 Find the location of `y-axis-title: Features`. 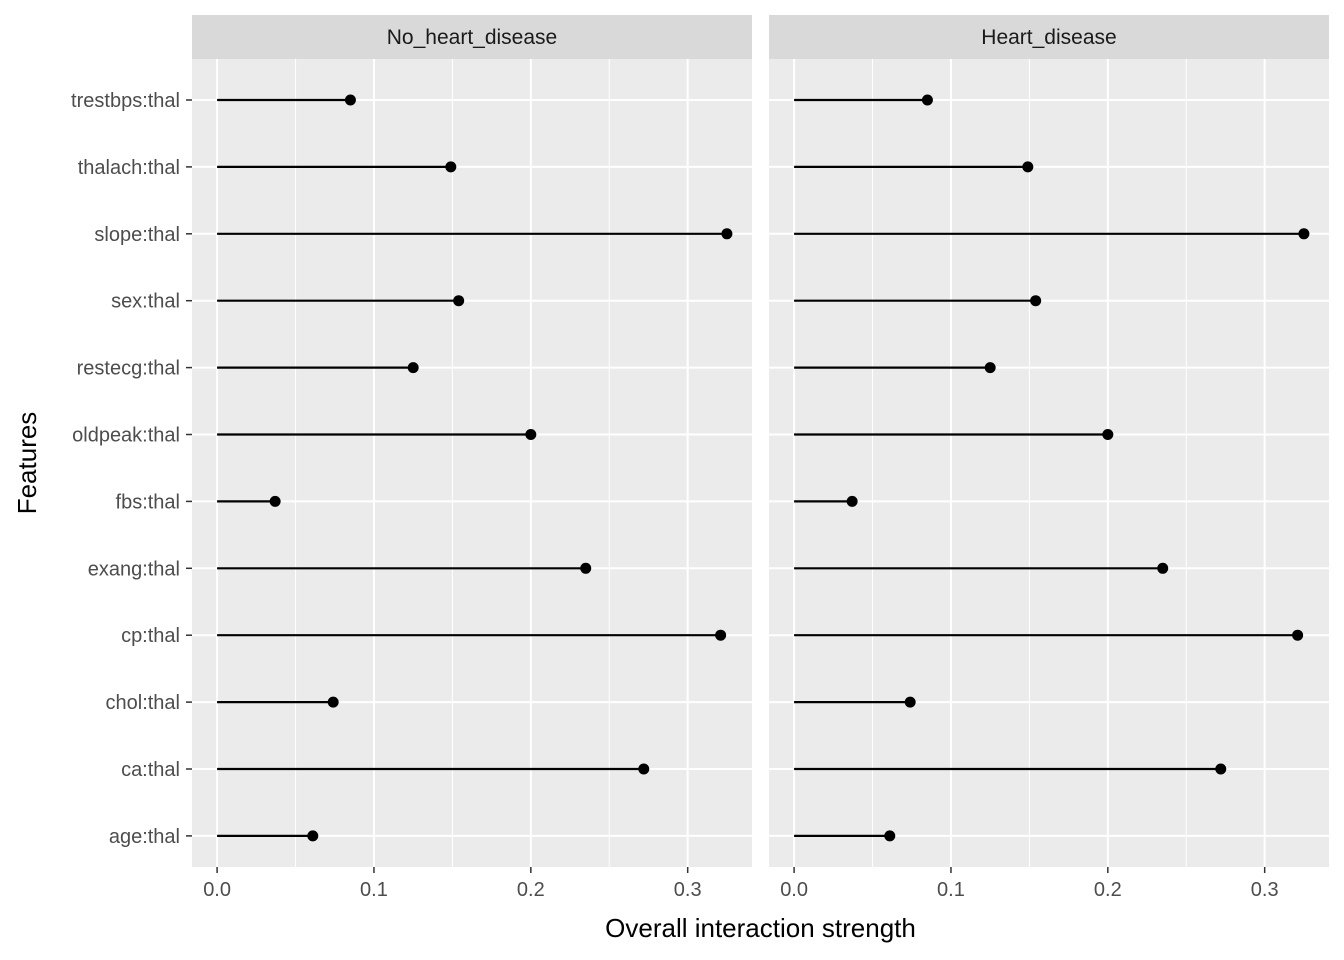

y-axis-title: Features is located at coordinates (27, 463).